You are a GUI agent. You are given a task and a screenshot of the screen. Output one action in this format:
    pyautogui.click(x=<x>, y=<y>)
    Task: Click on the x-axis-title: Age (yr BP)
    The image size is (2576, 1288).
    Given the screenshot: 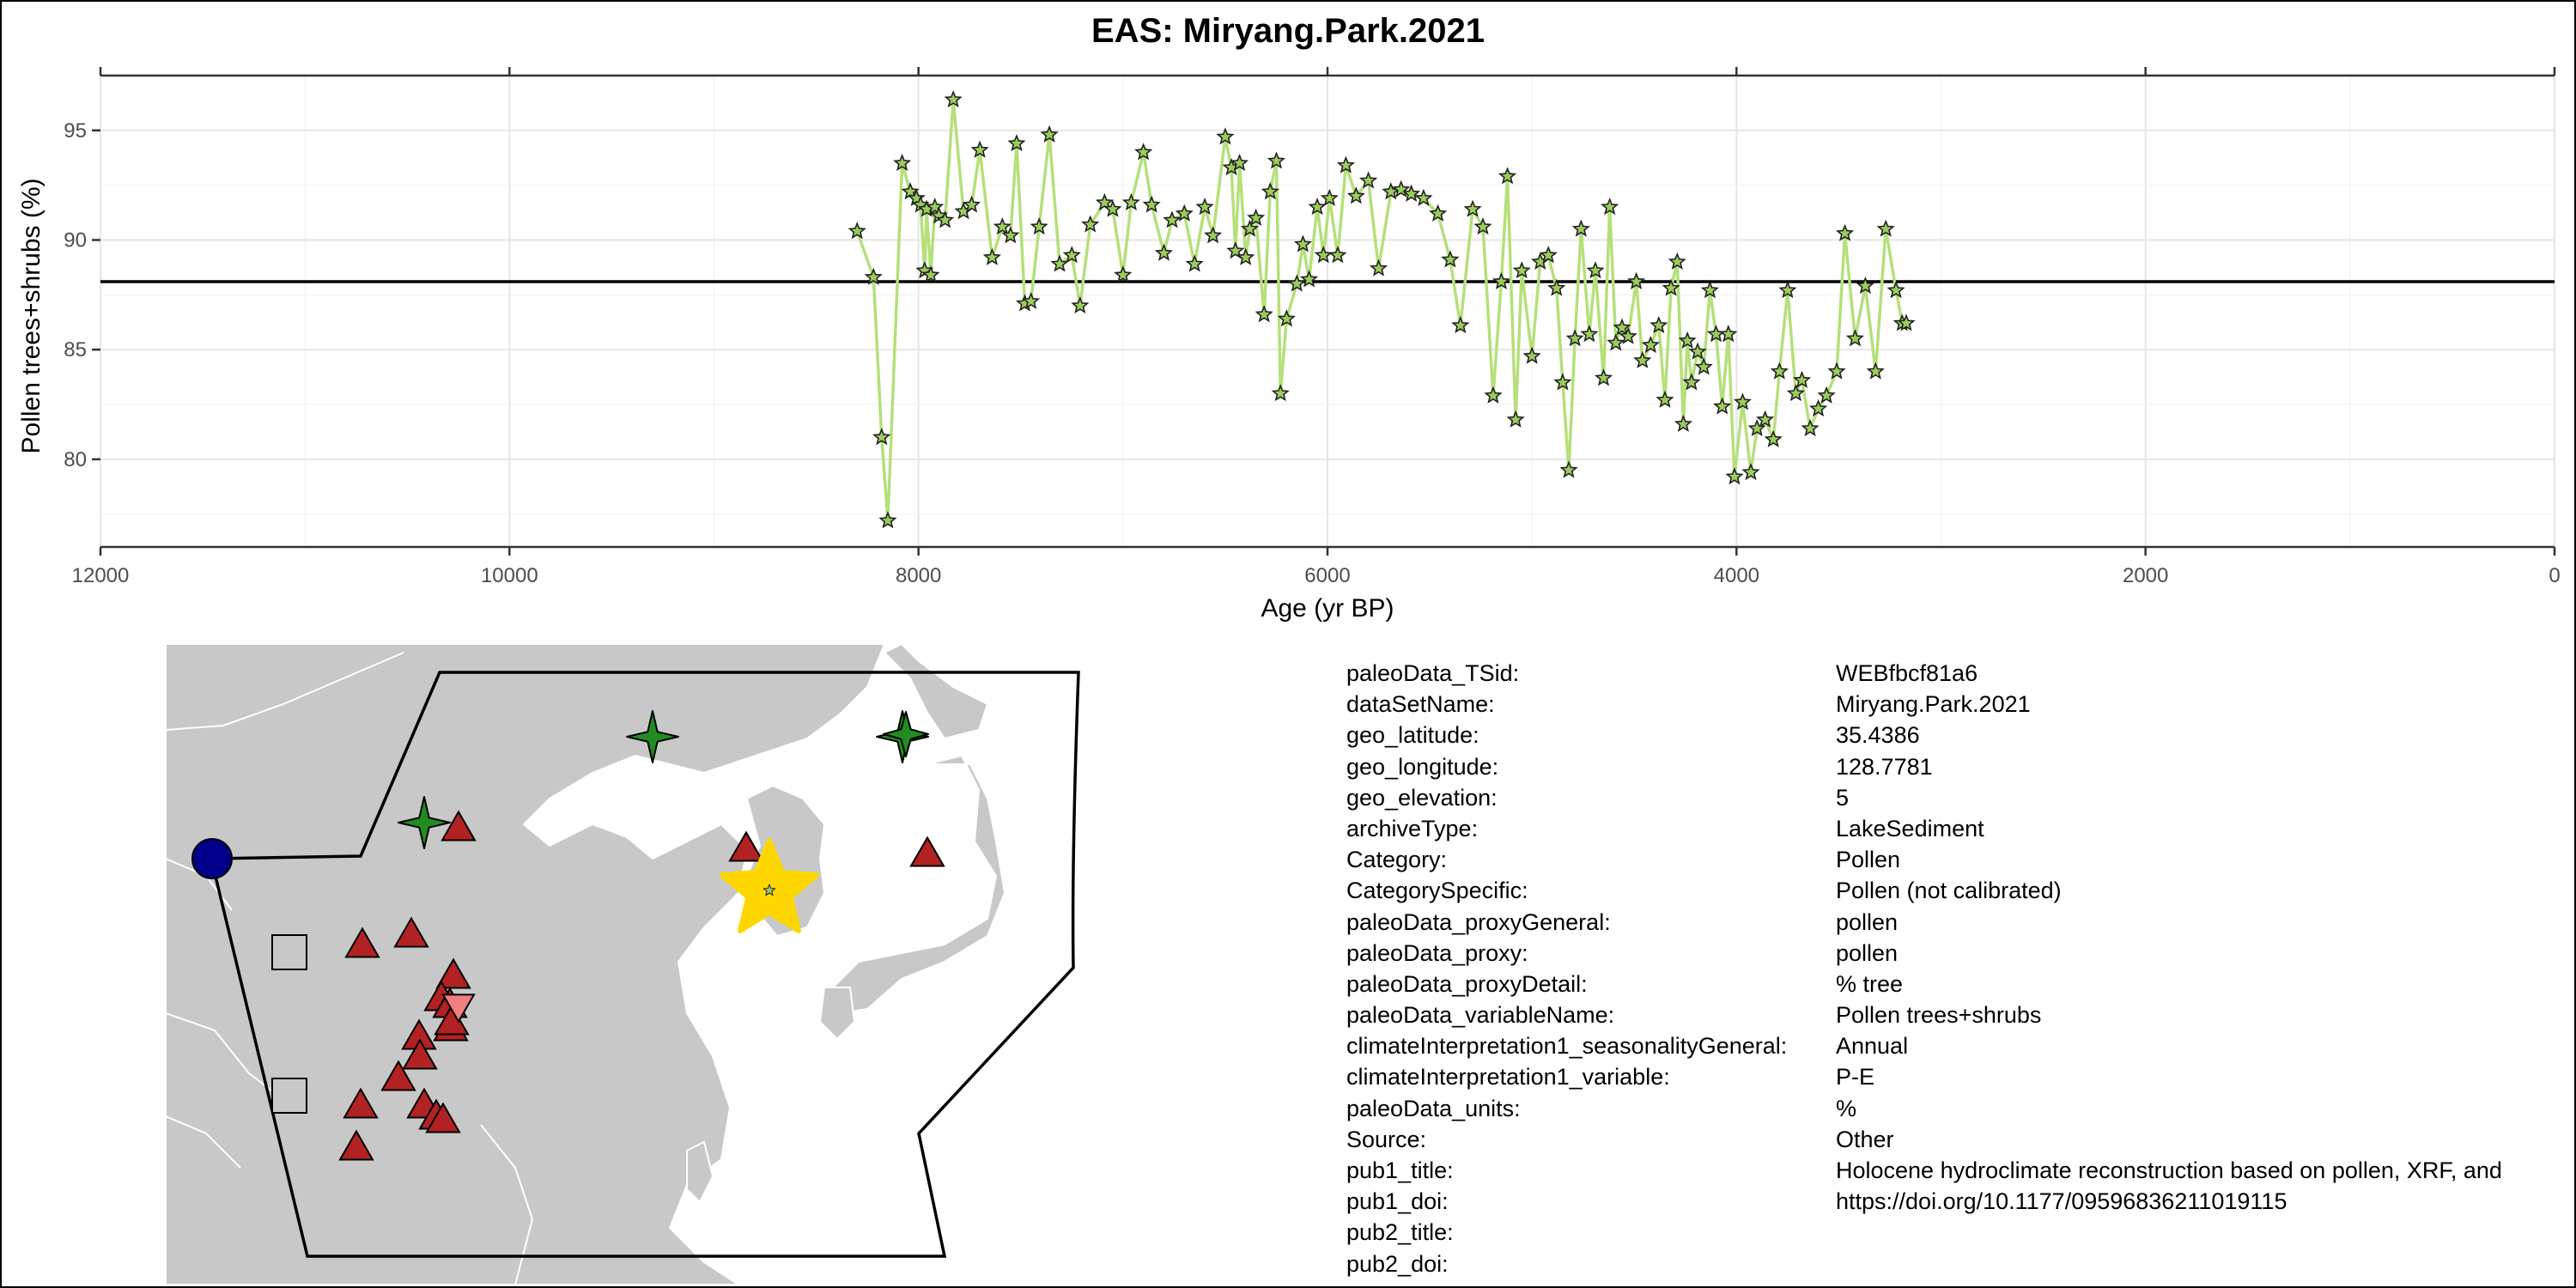 What is the action you would take?
    pyautogui.click(x=1327, y=608)
    